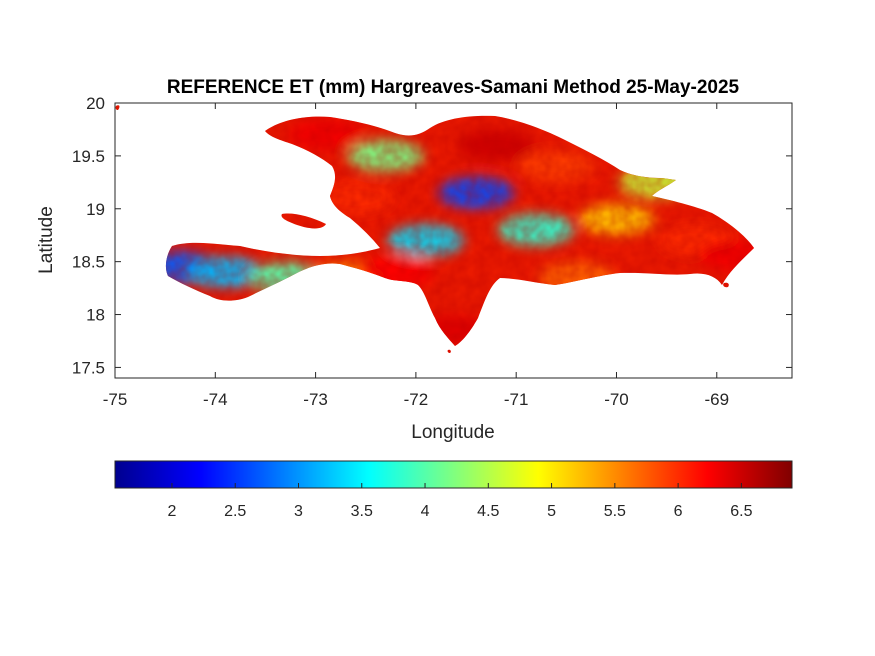 The height and width of the screenshot is (656, 875). Describe the element at coordinates (88, 156) in the screenshot. I see `y-tick-label: 19.5` at that location.